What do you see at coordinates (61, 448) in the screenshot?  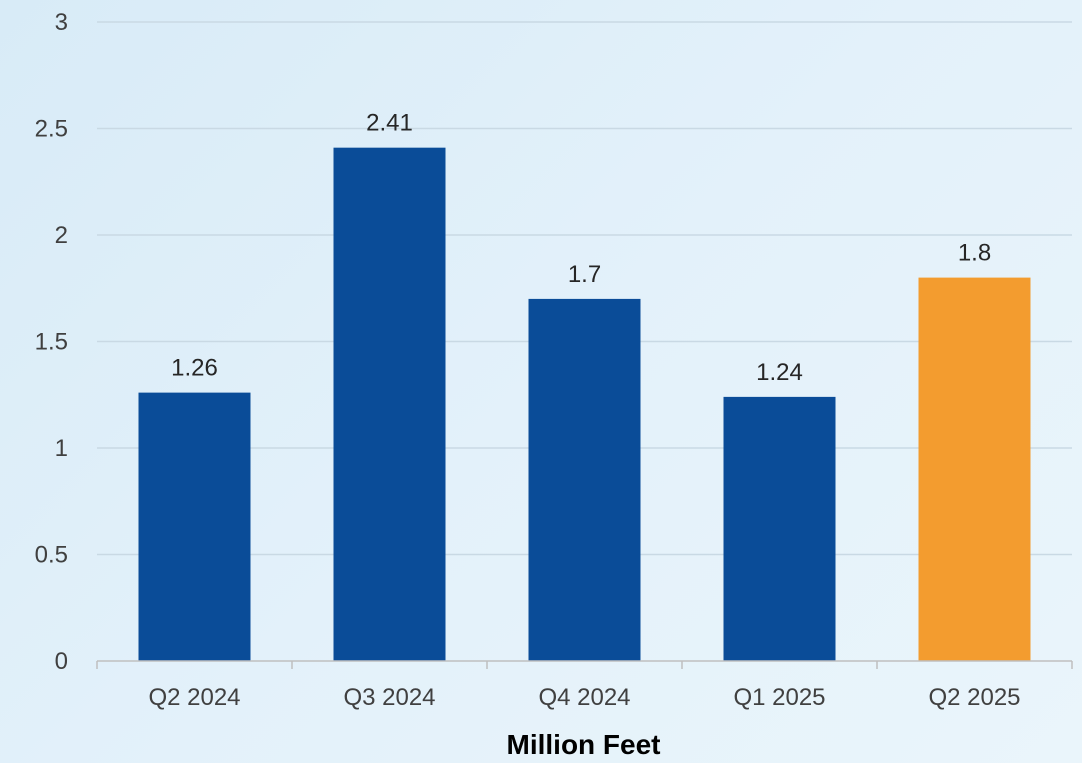 I see `y-tick-label: 1` at bounding box center [61, 448].